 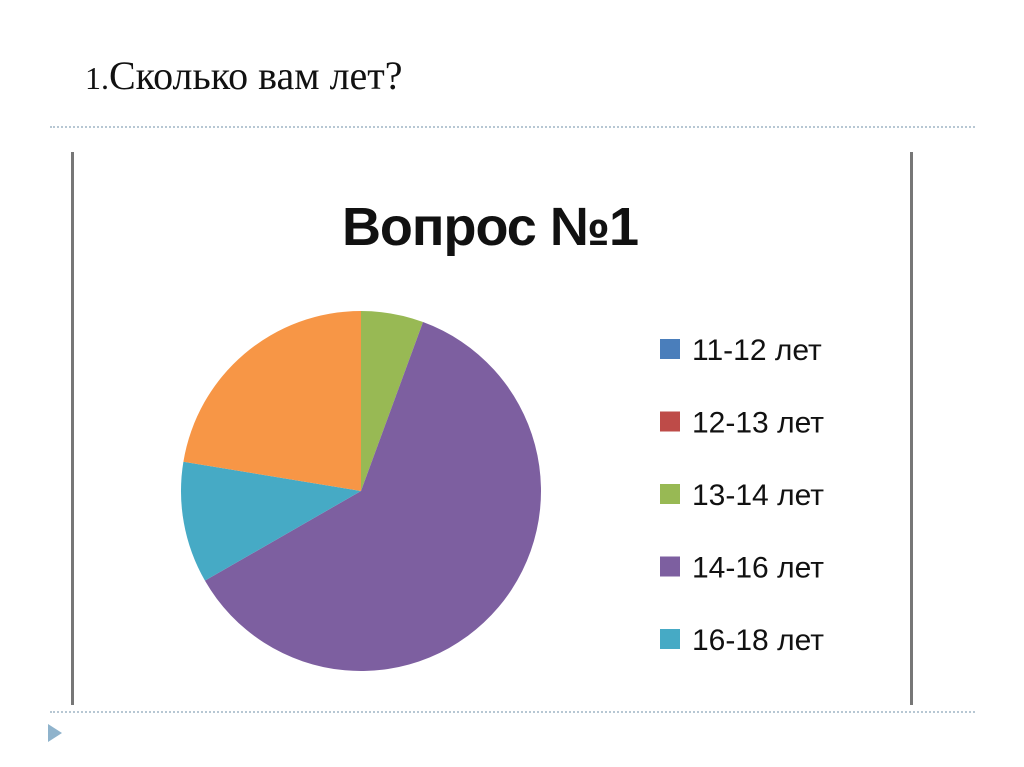 What do you see at coordinates (758, 495) in the screenshot?
I see `legend-label: 13-14 лет` at bounding box center [758, 495].